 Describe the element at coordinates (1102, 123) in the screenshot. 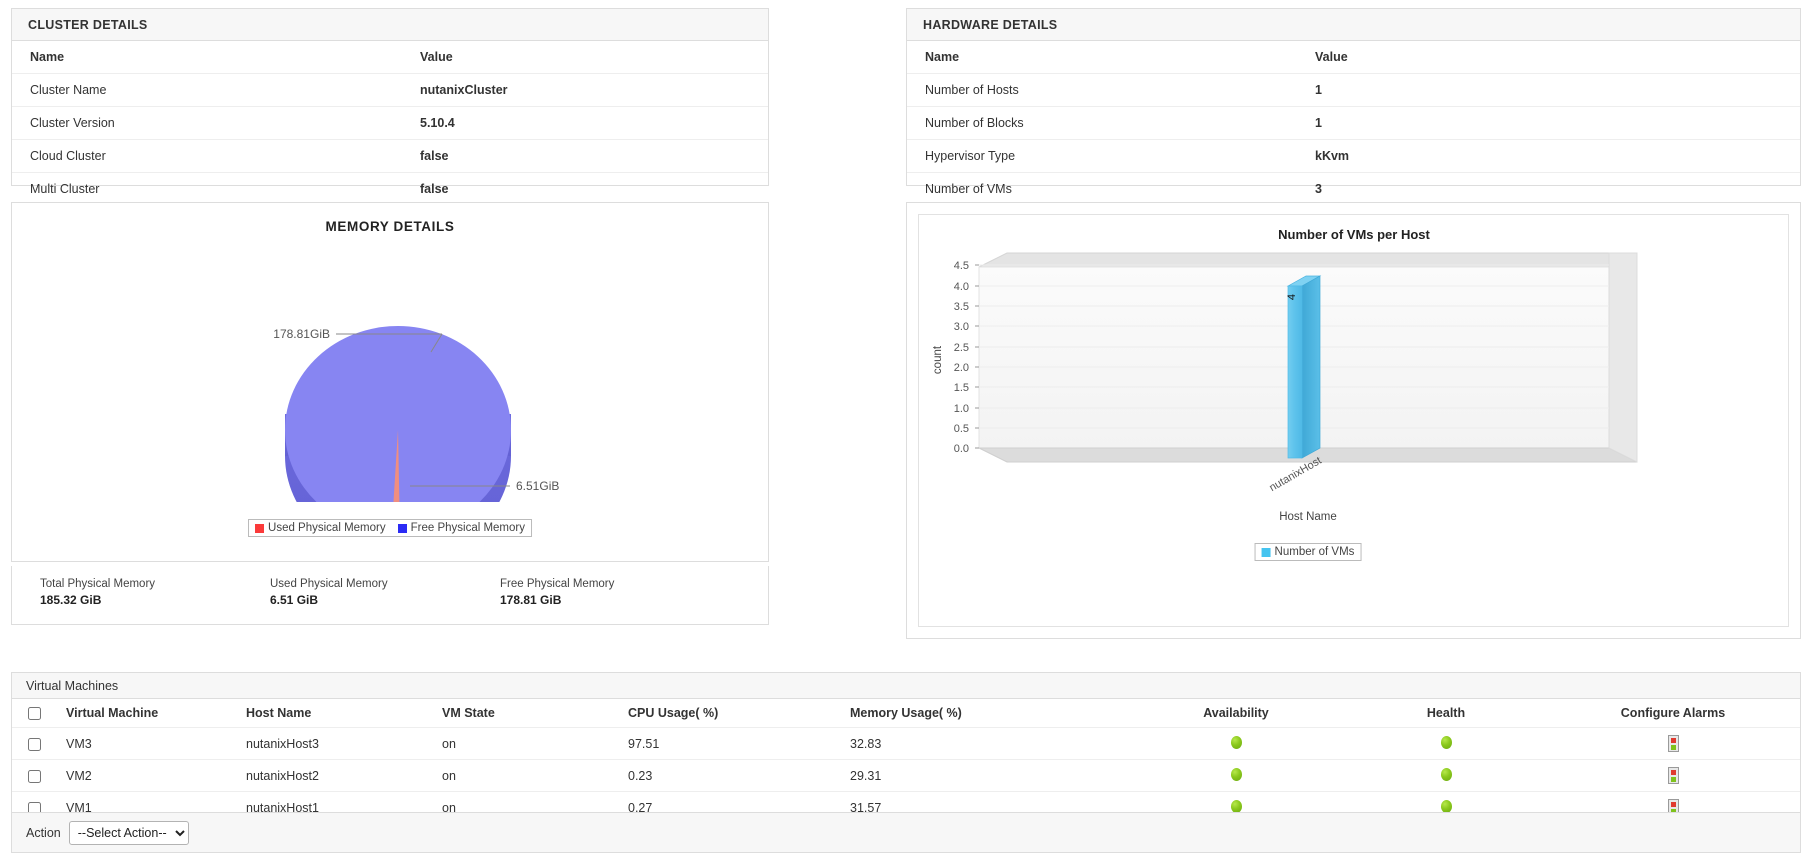

I see `row-label: Number of Blocks` at that location.